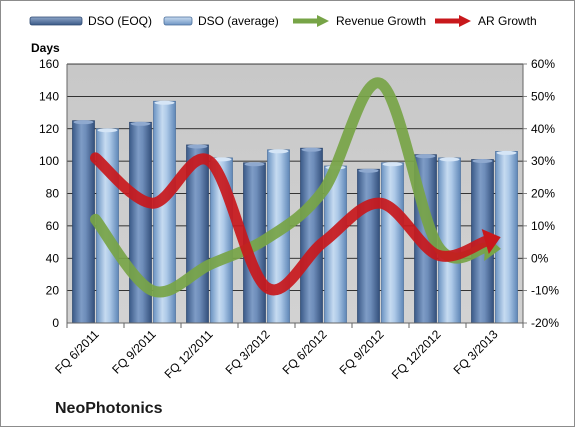  I want to click on legend-arrow-revenue-growth, so click(311, 21).